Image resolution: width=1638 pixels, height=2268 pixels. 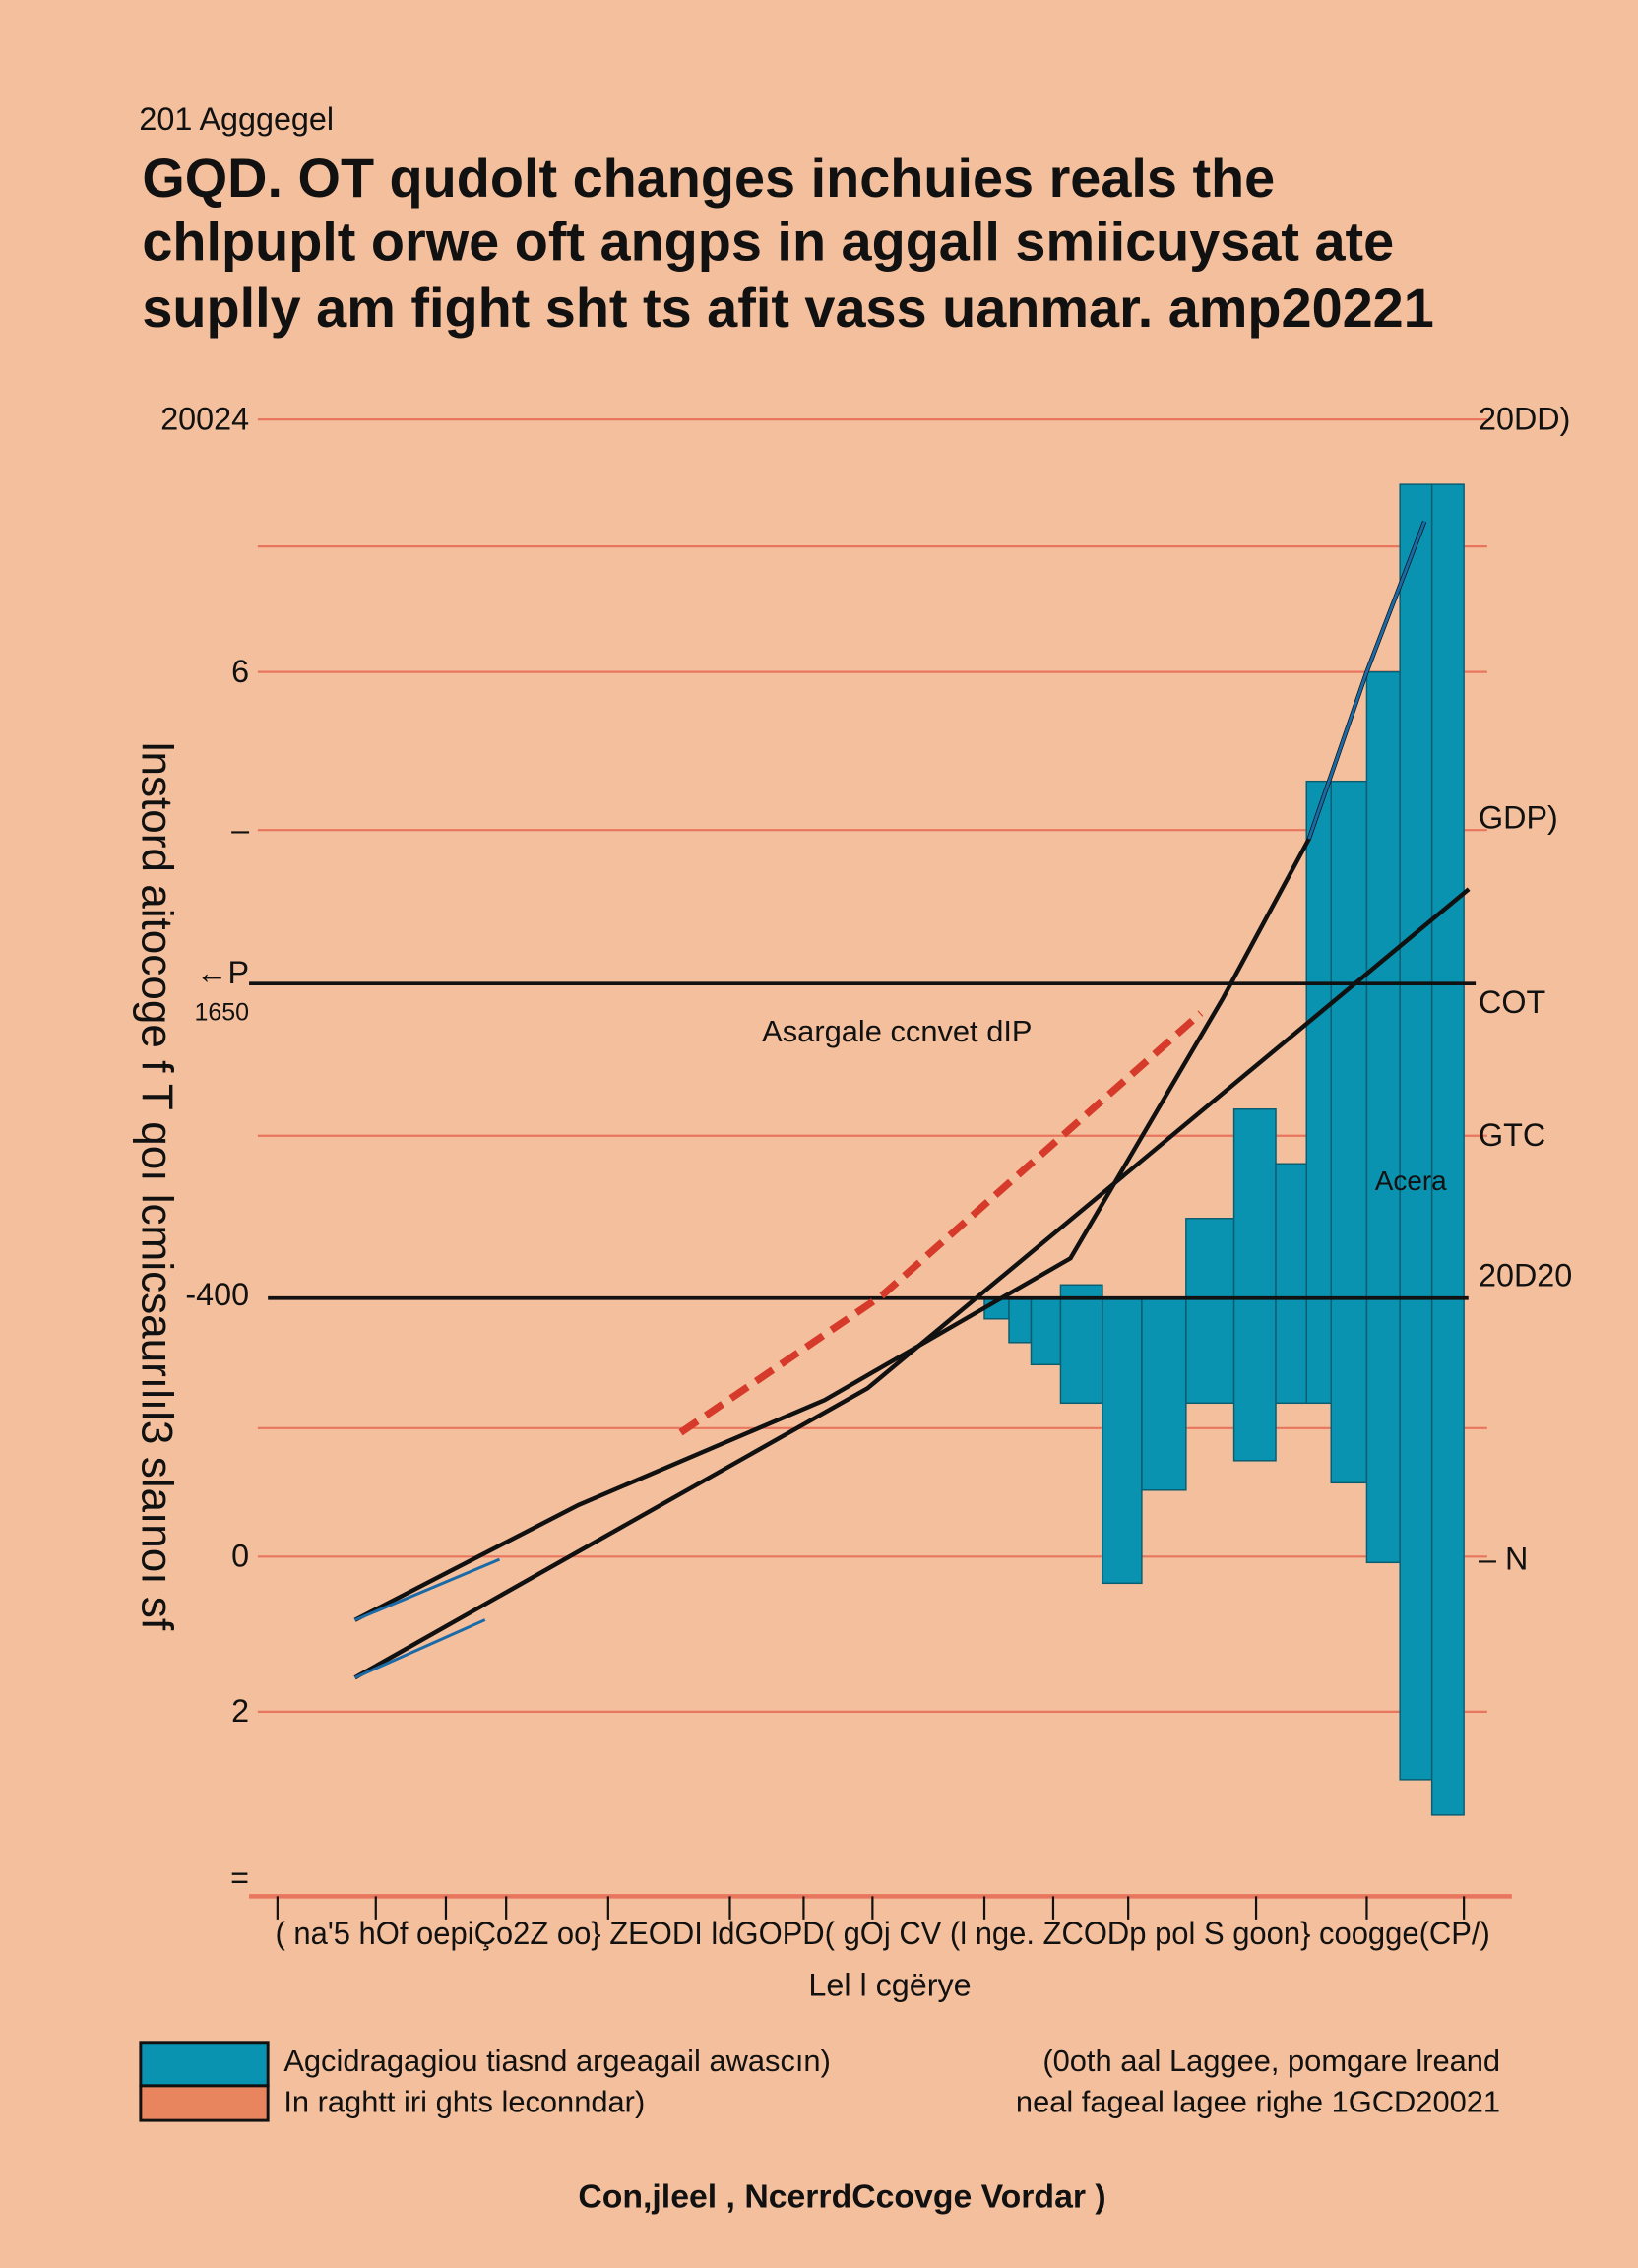 What do you see at coordinates (240, 829) in the screenshot?
I see `left-tick-label: –` at bounding box center [240, 829].